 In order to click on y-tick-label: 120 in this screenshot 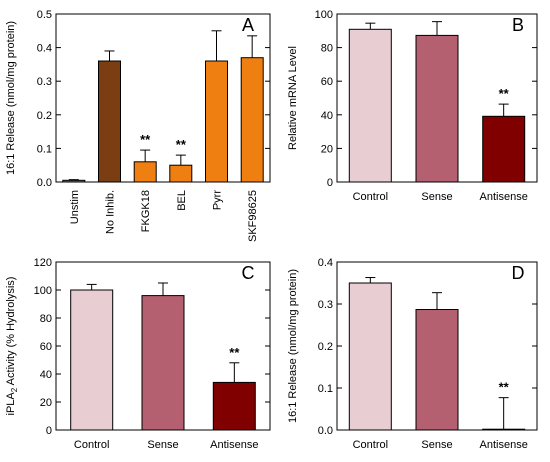, I will do `click(43, 263)`.